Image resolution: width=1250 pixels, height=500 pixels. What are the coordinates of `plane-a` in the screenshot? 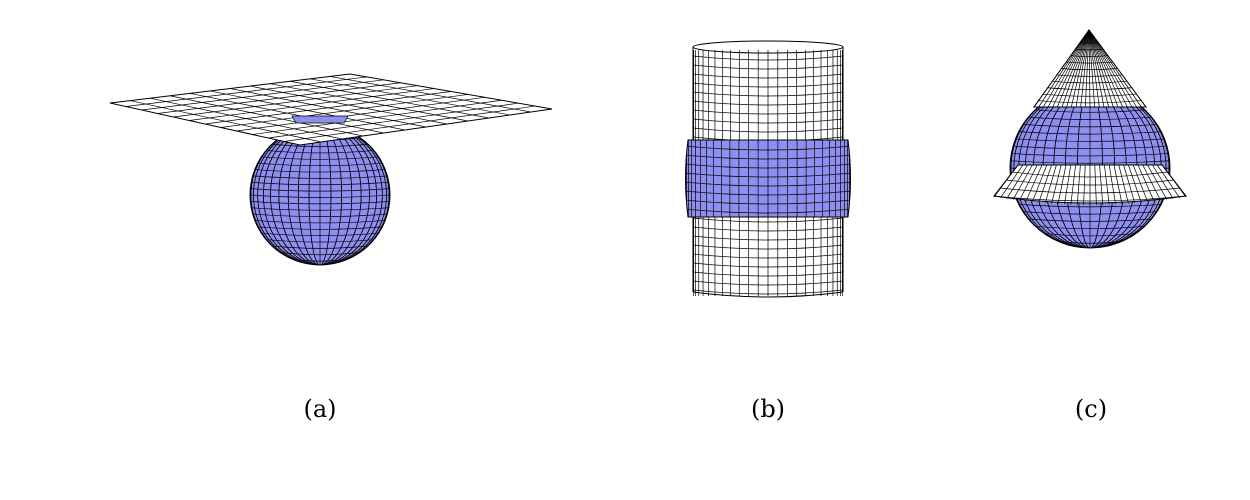 It's located at (331, 109).